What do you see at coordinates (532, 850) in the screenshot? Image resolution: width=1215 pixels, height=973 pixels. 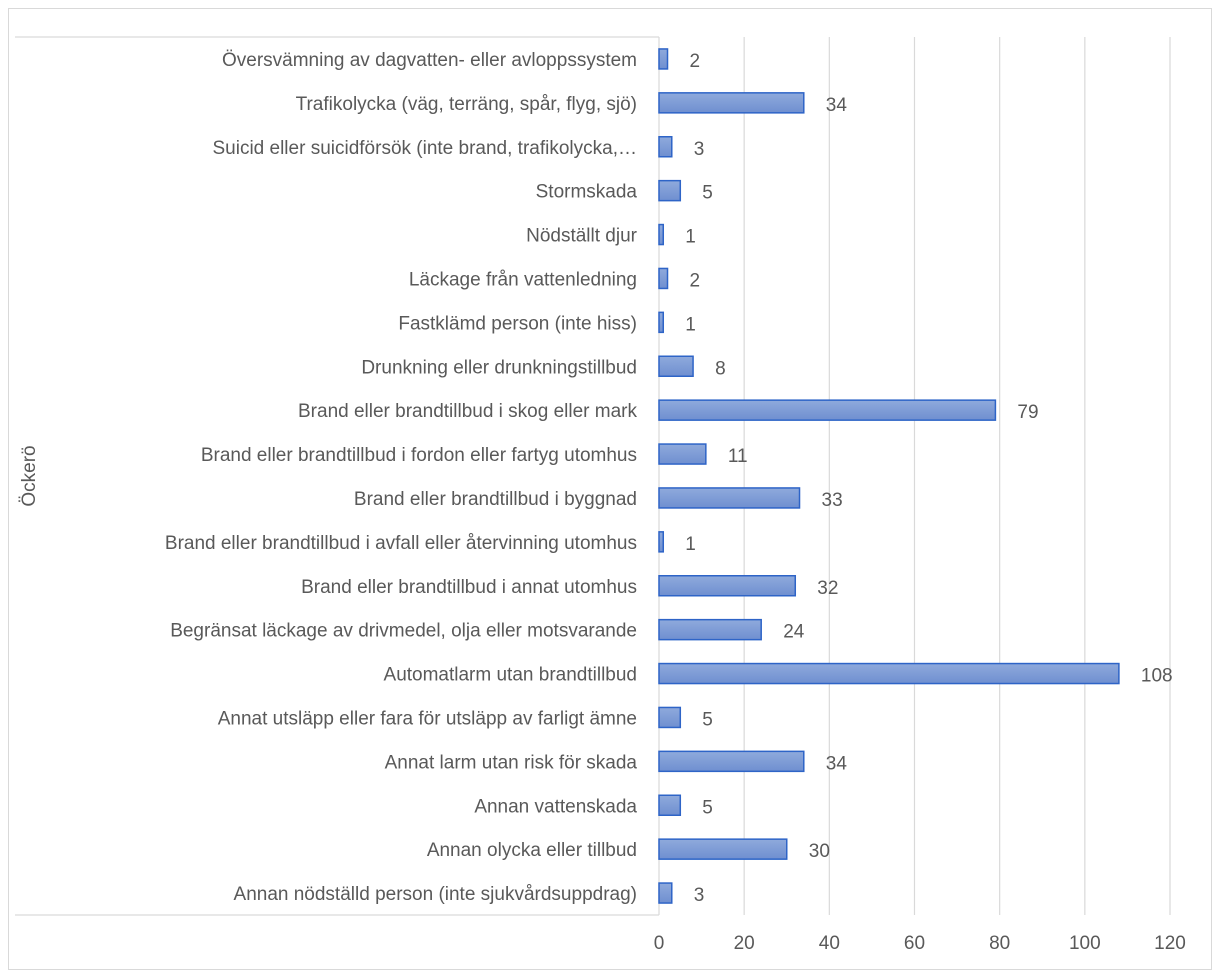 I see `category-label: Annan olycka eller tillbud` at bounding box center [532, 850].